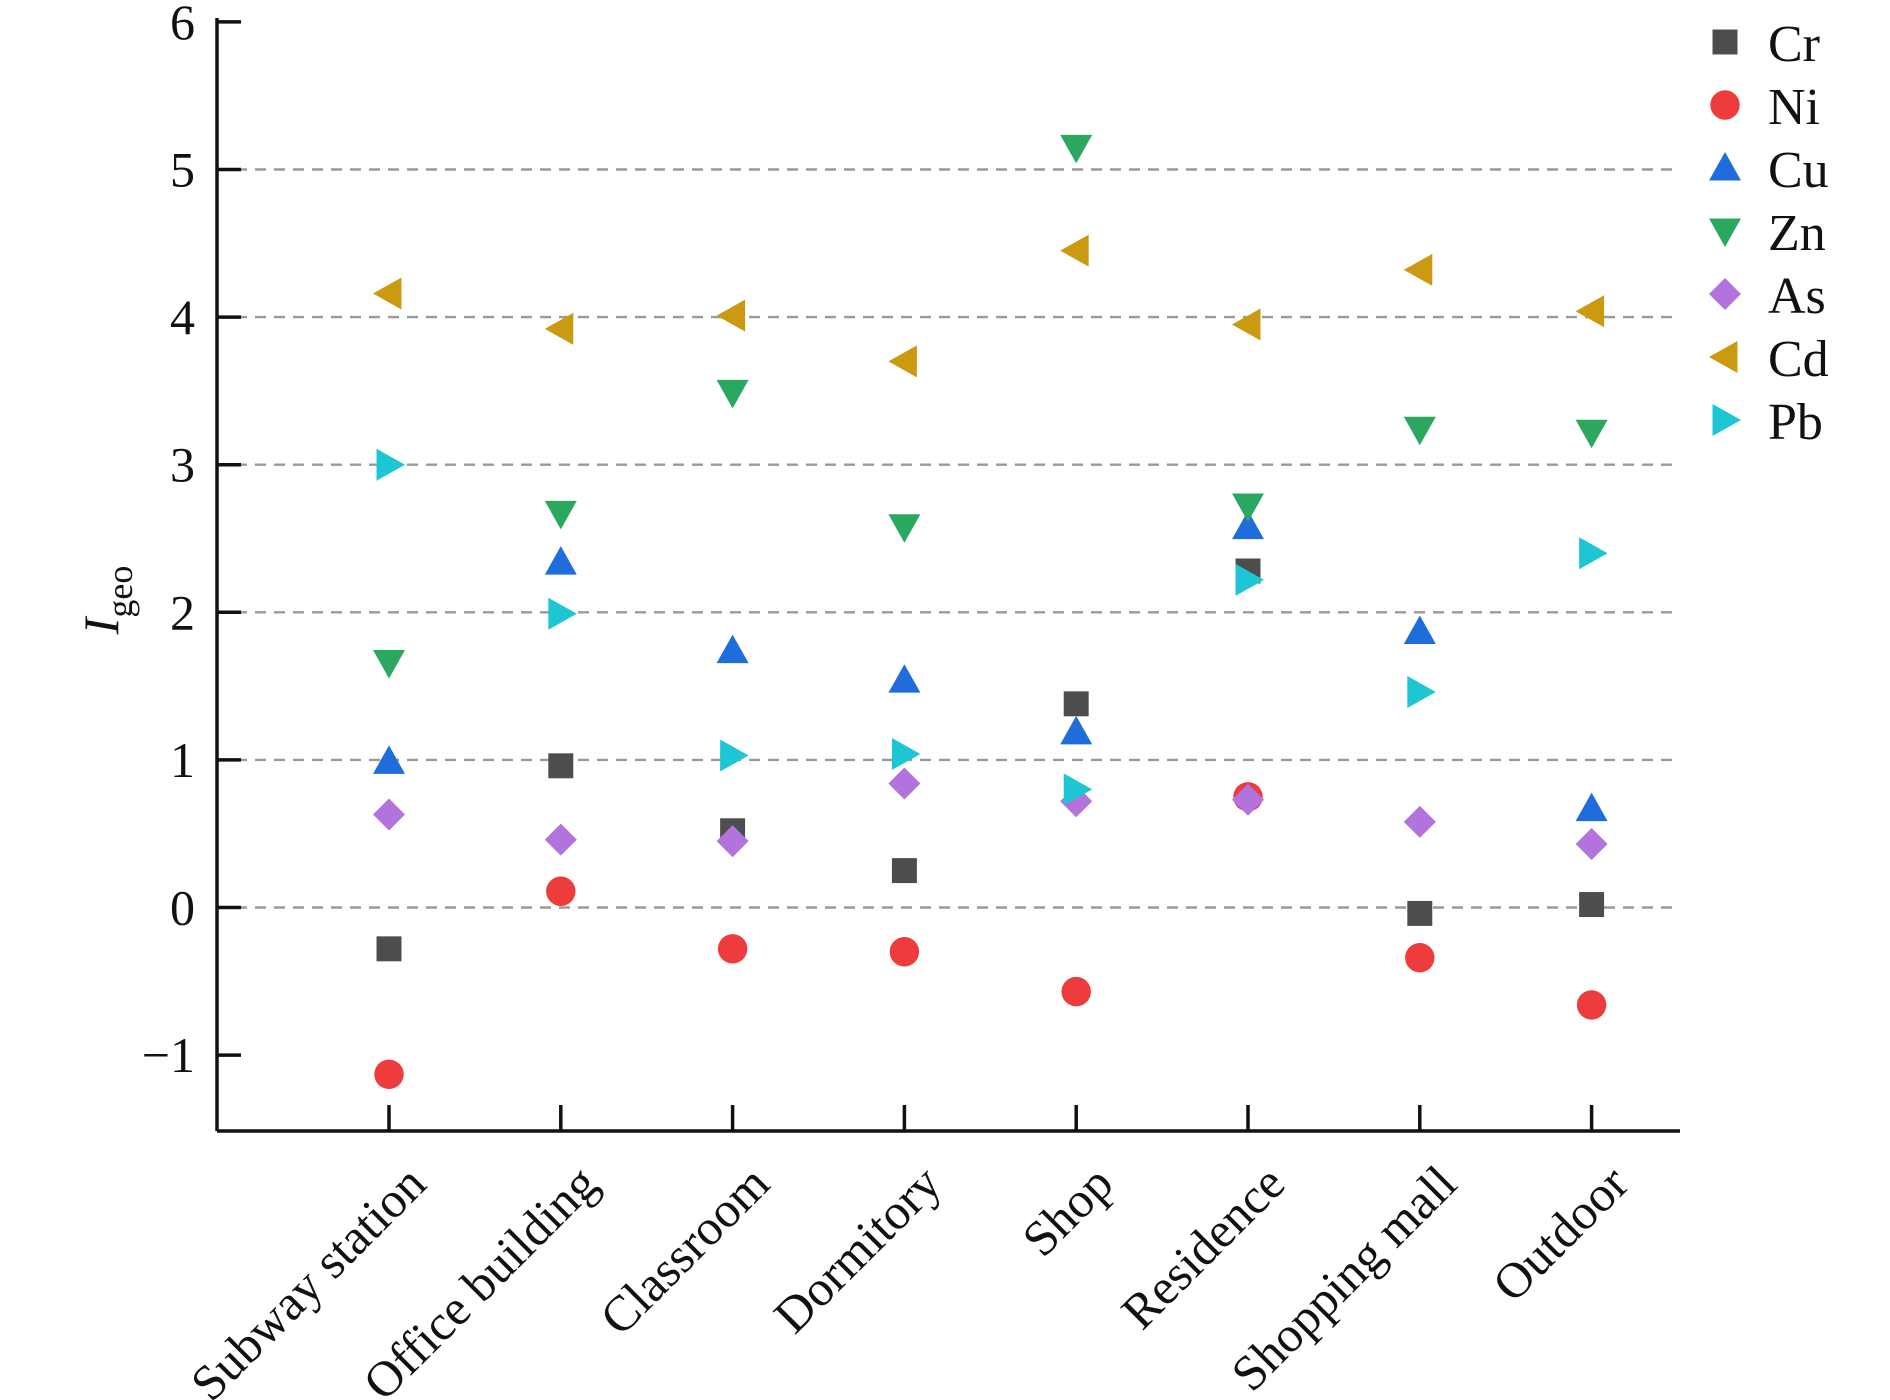  What do you see at coordinates (990, 814) in the screenshot?
I see `series-as` at bounding box center [990, 814].